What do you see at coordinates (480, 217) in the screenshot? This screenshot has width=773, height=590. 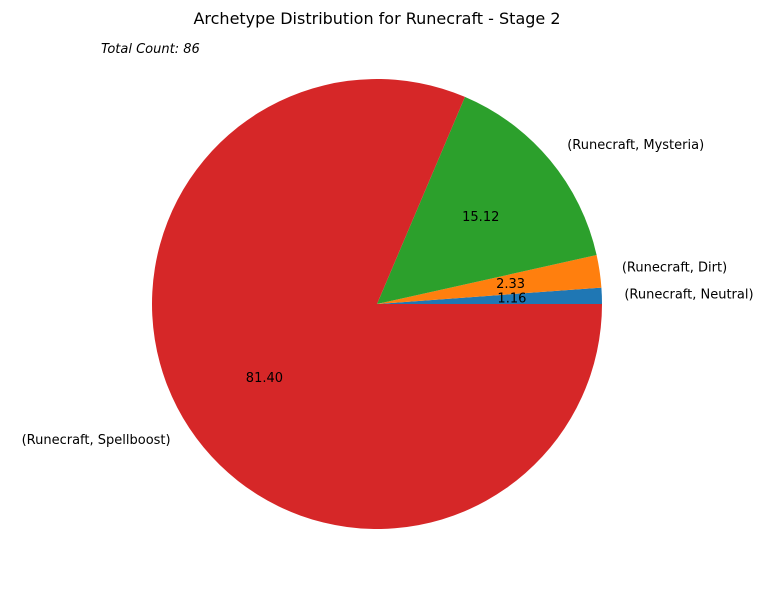 I see `slice-percent-label: 15.12` at bounding box center [480, 217].